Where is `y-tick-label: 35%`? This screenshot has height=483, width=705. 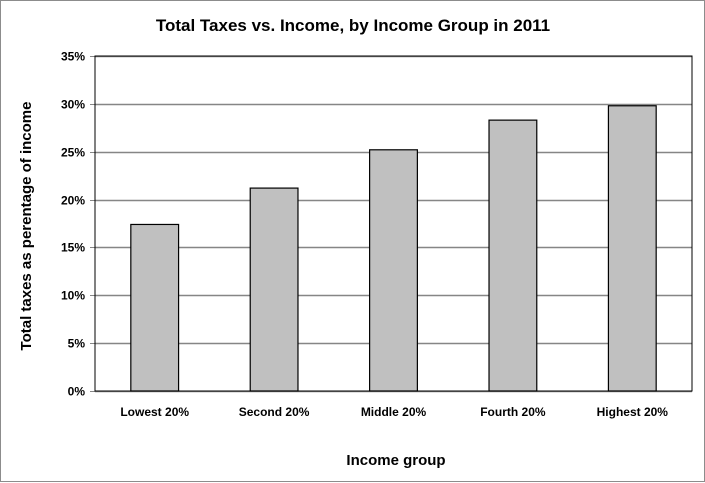 y-tick-label: 35% is located at coordinates (73, 57).